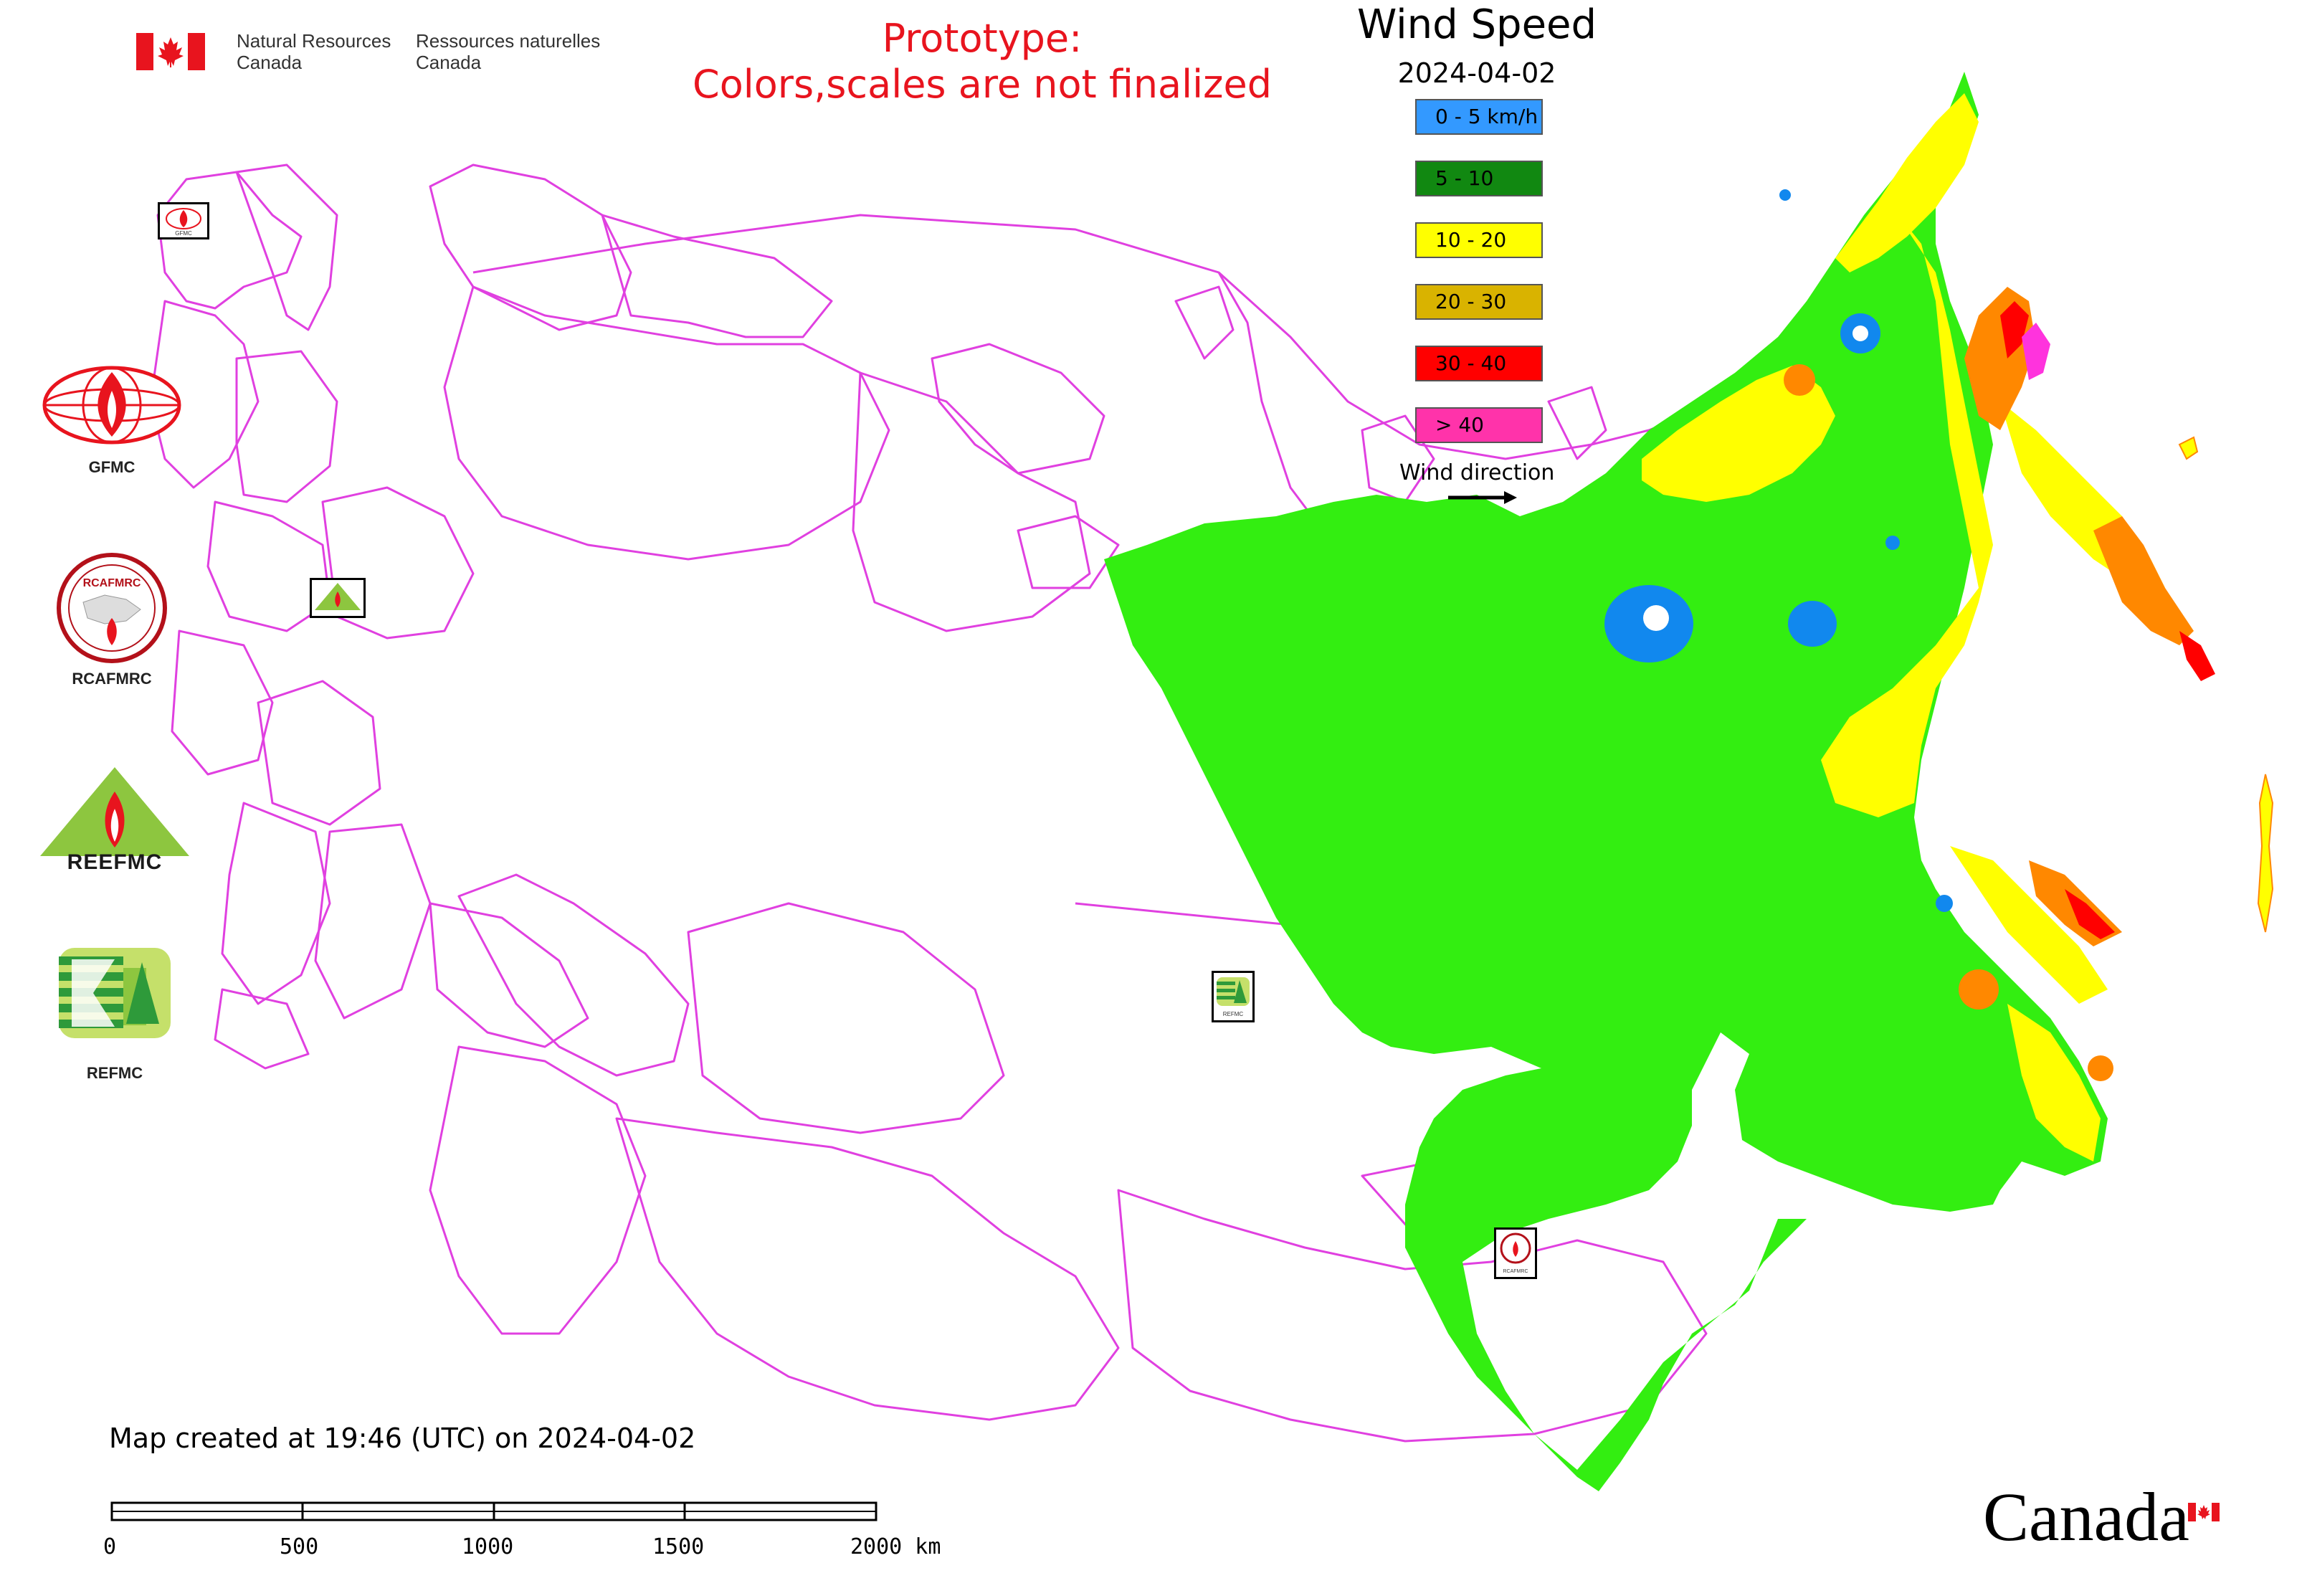 This screenshot has width=2302, height=1596. What do you see at coordinates (1471, 363) in the screenshot?
I see `legend-label: 30 - 40` at bounding box center [1471, 363].